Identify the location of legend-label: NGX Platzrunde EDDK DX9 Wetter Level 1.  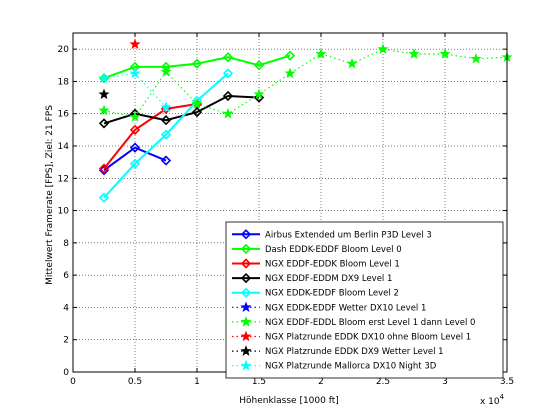
(354, 352).